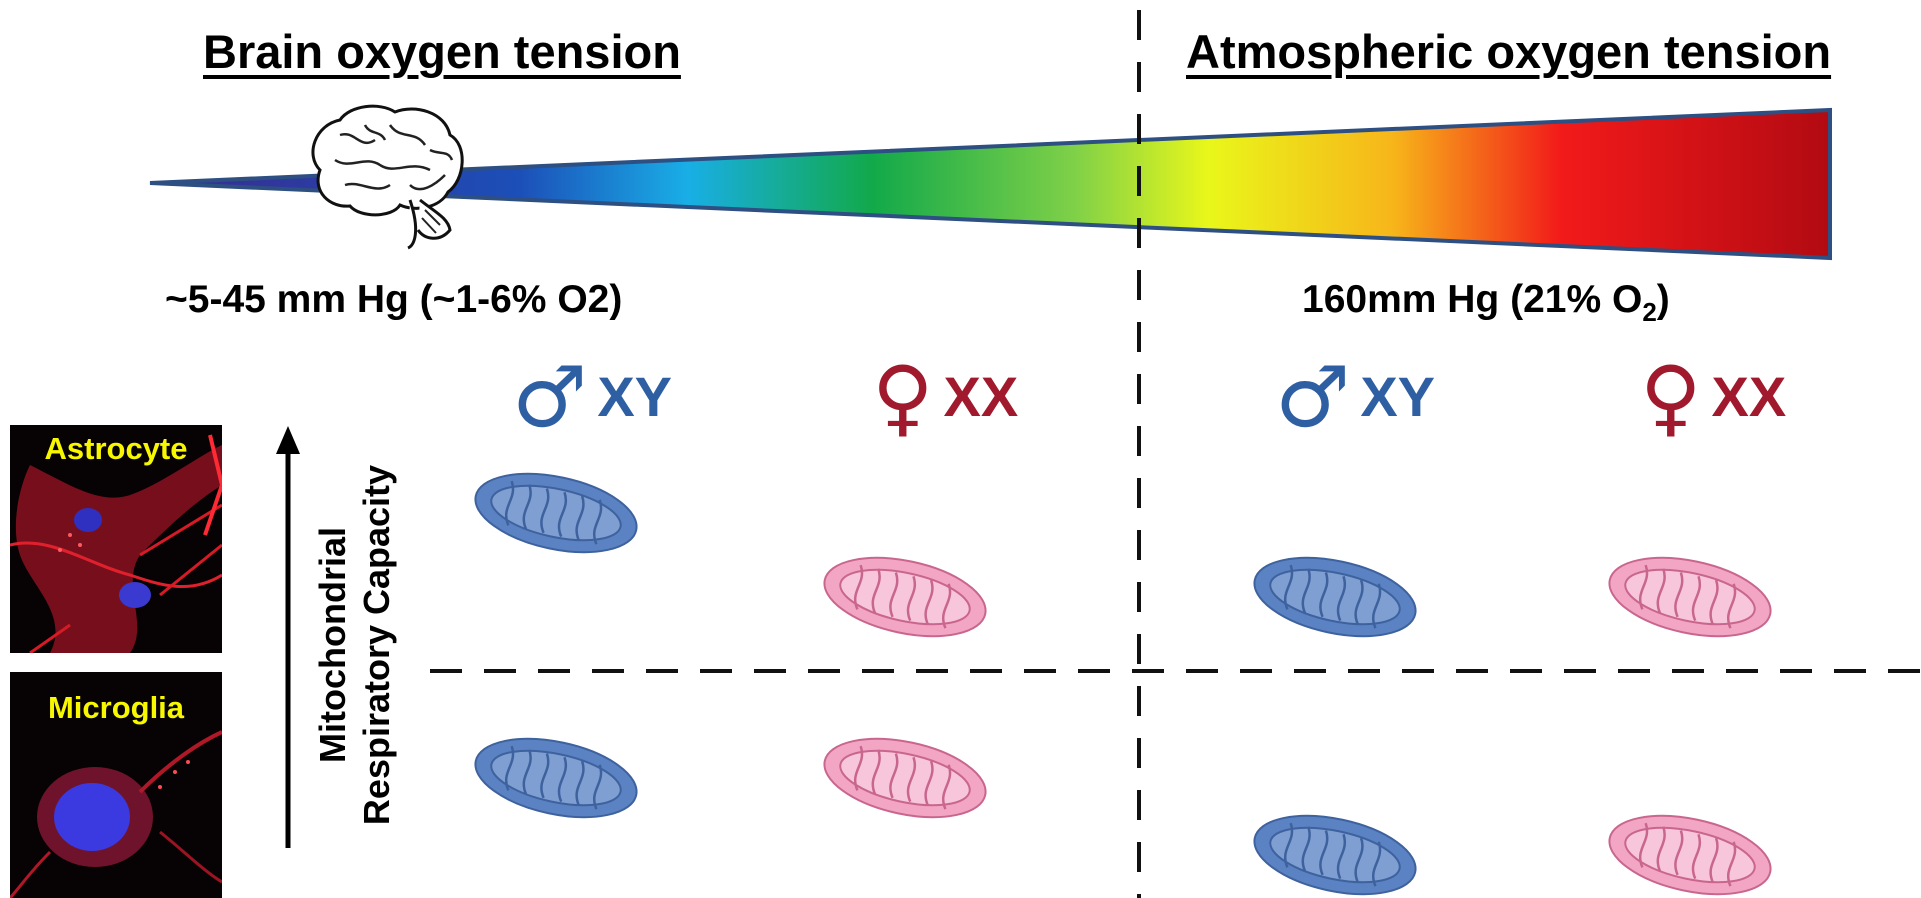  I want to click on left-female-label: ♀ XX, so click(945, 397).